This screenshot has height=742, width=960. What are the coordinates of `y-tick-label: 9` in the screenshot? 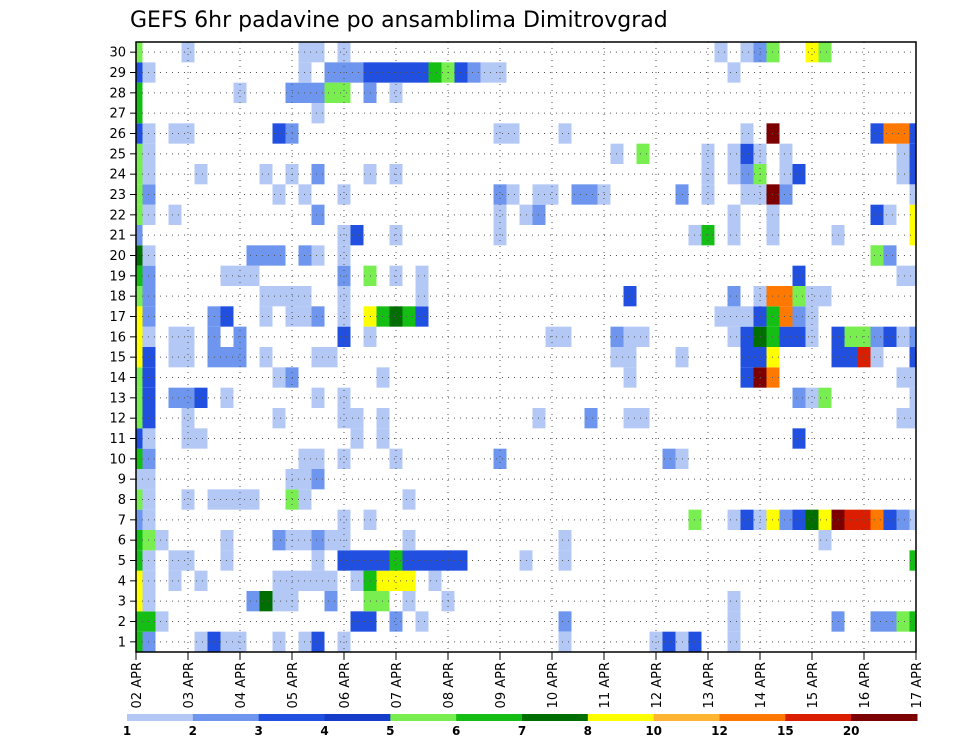 It's located at (122, 480).